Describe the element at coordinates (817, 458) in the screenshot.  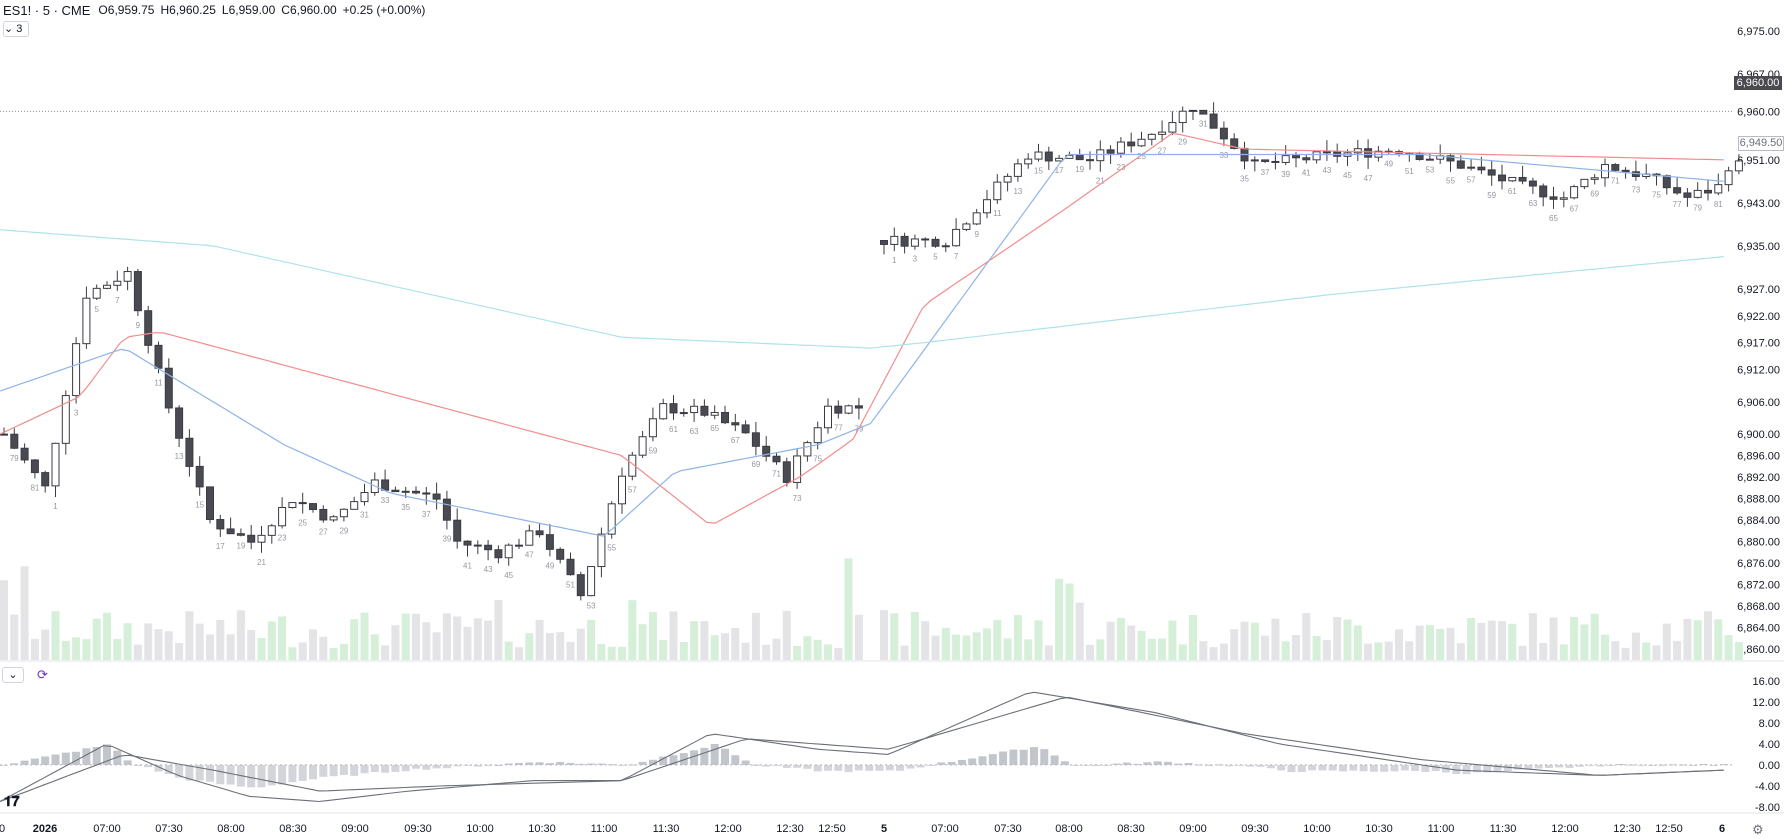
I see `bar-number-label: 75` at that location.